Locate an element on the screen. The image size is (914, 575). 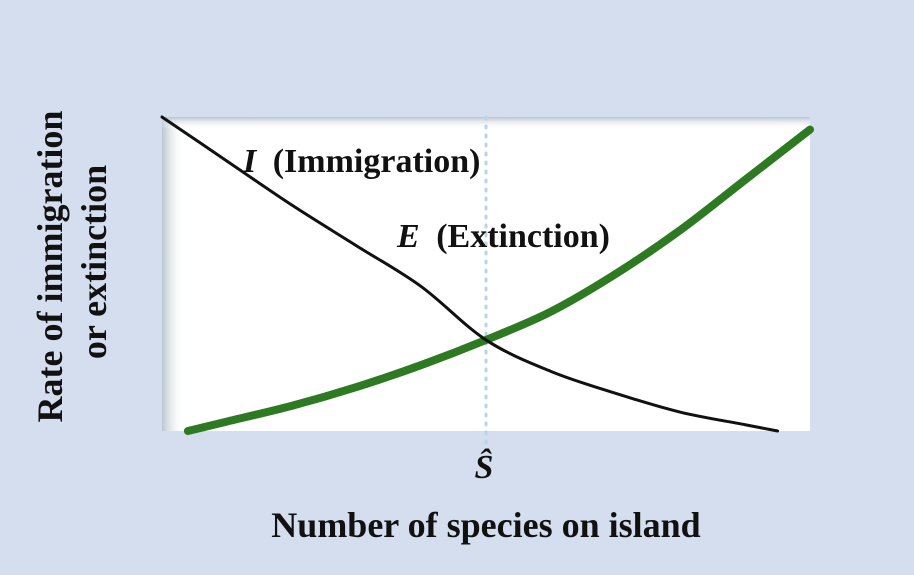
plot-top-shade is located at coordinates (486, 123).